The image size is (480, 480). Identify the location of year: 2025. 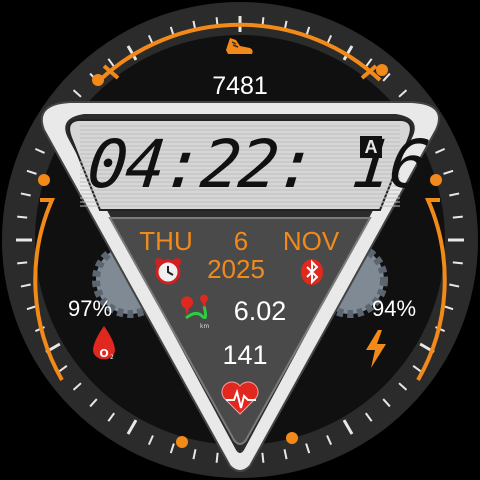
(236, 269).